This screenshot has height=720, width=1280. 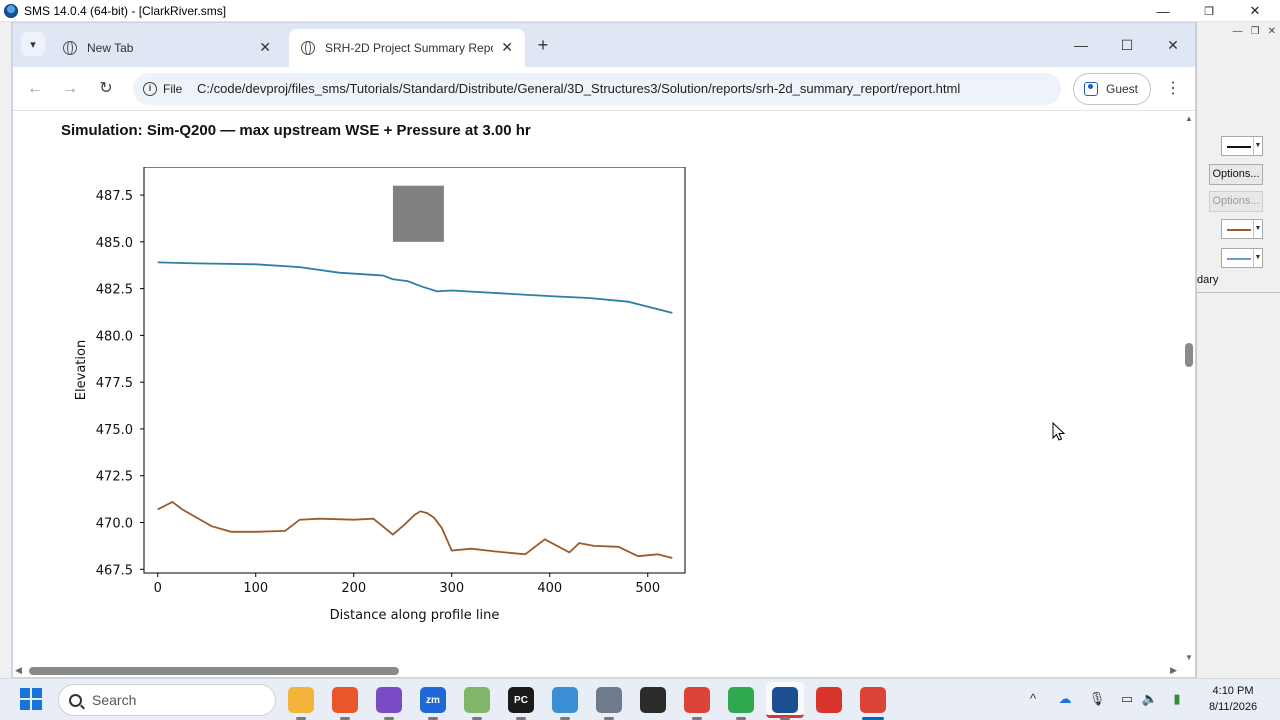 I want to click on onedrive-icon: ☁, so click(x=1065, y=698).